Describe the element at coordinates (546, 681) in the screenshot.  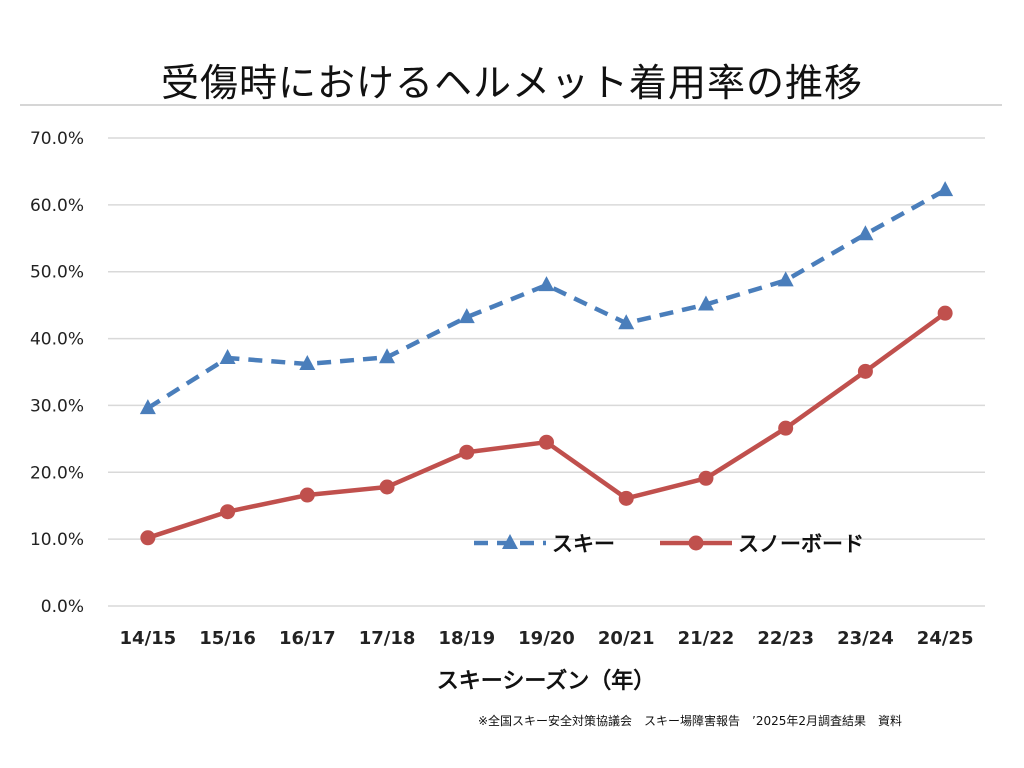
I see `x-axis-label: スキーシーズン（年）` at that location.